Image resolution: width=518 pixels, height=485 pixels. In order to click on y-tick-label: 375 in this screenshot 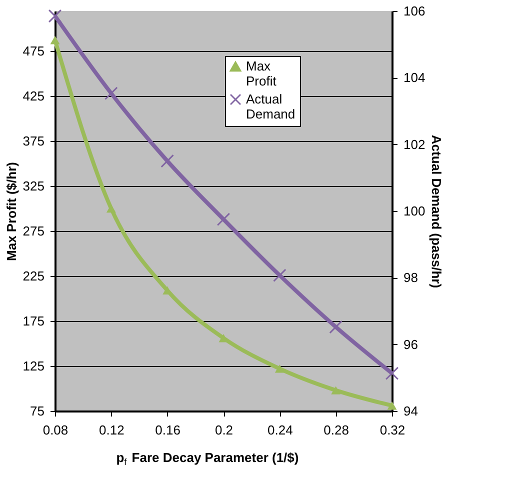, I will do `click(33, 140)`.